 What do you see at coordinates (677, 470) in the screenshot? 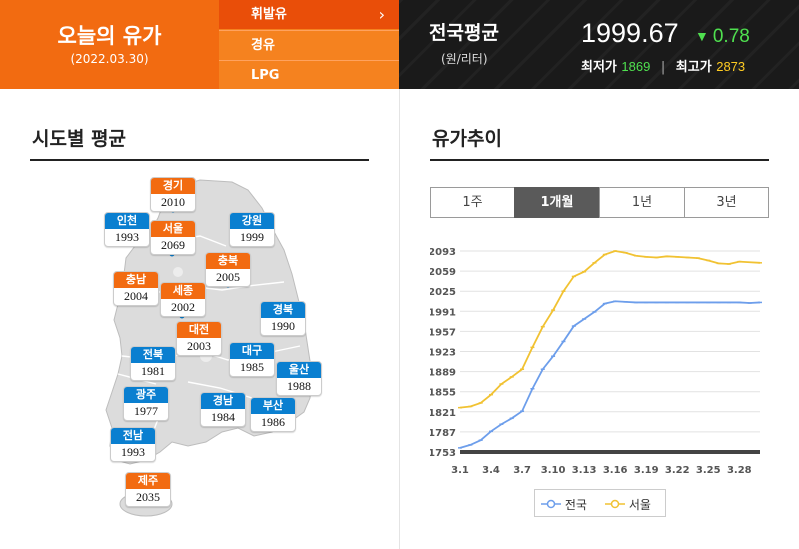
I see `x-tick-label: 3.22` at bounding box center [677, 470].